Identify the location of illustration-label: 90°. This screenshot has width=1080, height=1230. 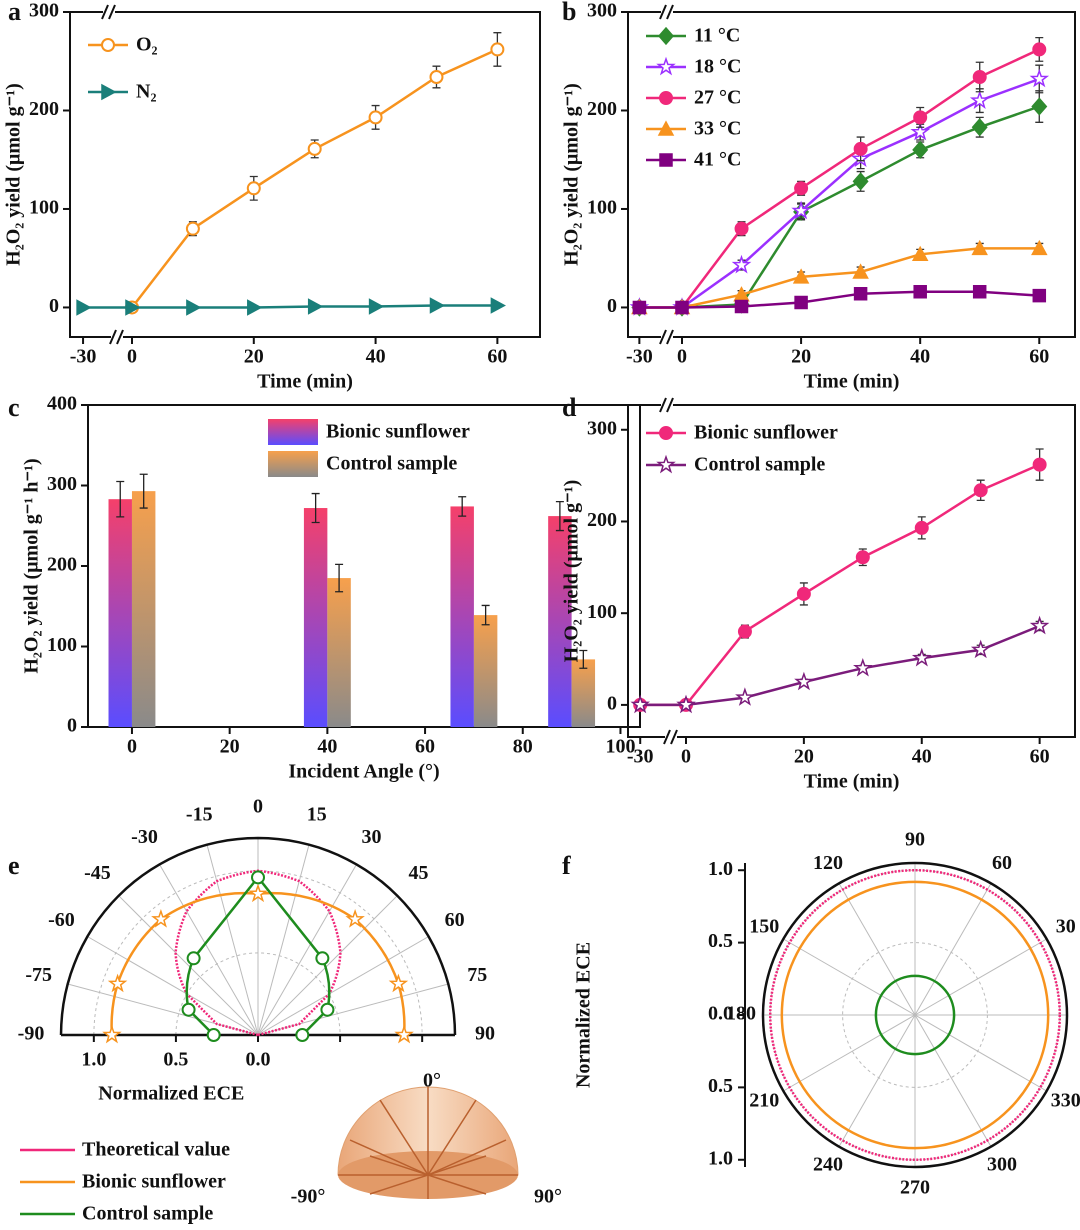
(548, 1197).